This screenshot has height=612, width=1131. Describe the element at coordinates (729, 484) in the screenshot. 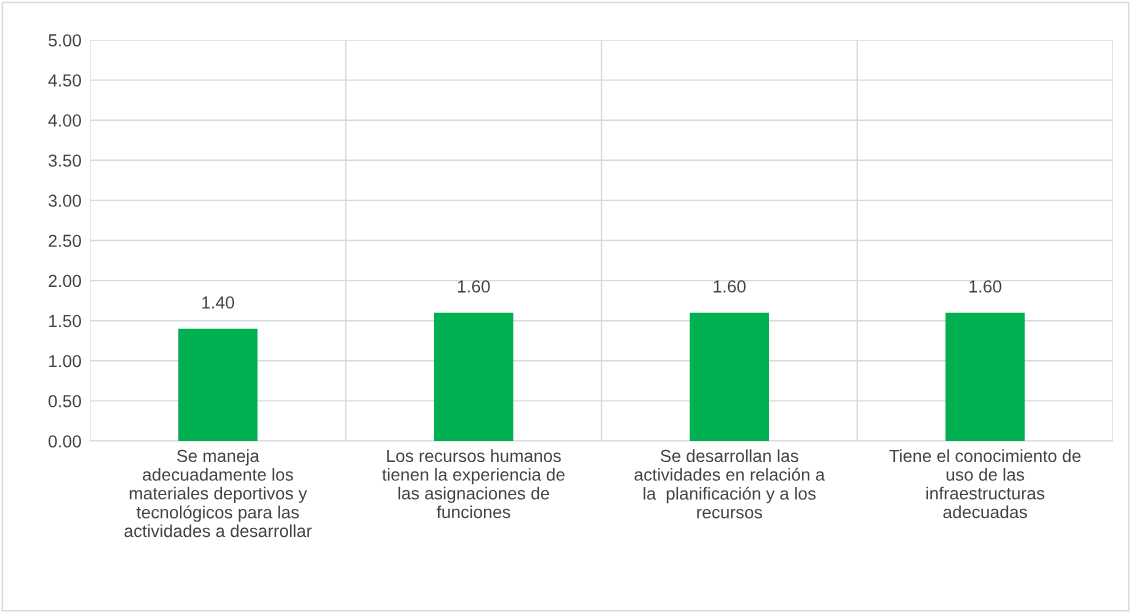

I see `x-tick-label: Se desarrollan las actividades en relación a la planificación y a los recursos` at that location.